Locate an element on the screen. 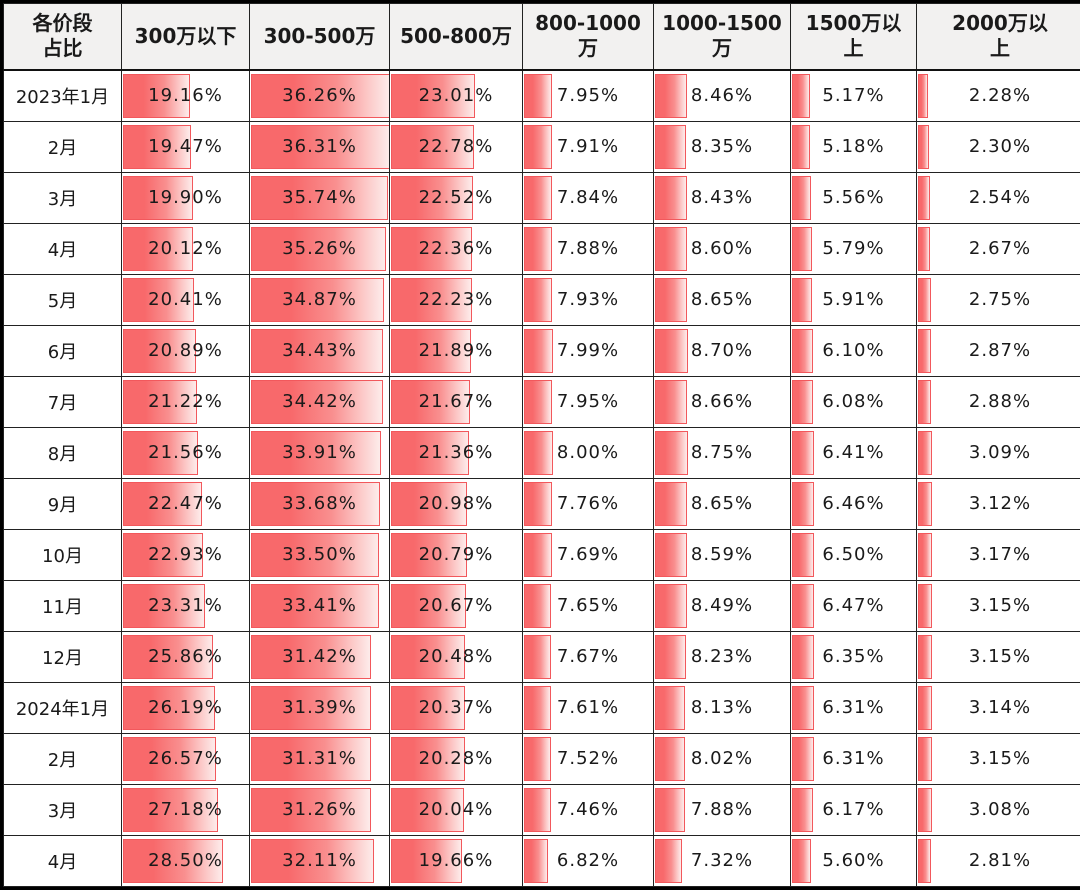  value-label: 34.43% is located at coordinates (319, 351).